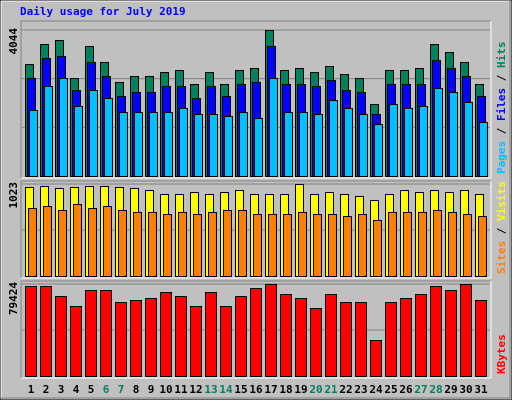  What do you see at coordinates (151, 389) in the screenshot?
I see `x-tick-label: 9` at bounding box center [151, 389].